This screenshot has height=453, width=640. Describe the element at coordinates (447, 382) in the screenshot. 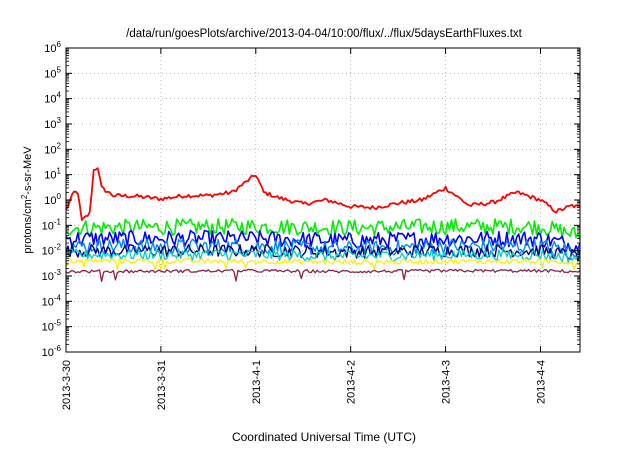

I see `x-tick-label: 2013-4-3` at that location.